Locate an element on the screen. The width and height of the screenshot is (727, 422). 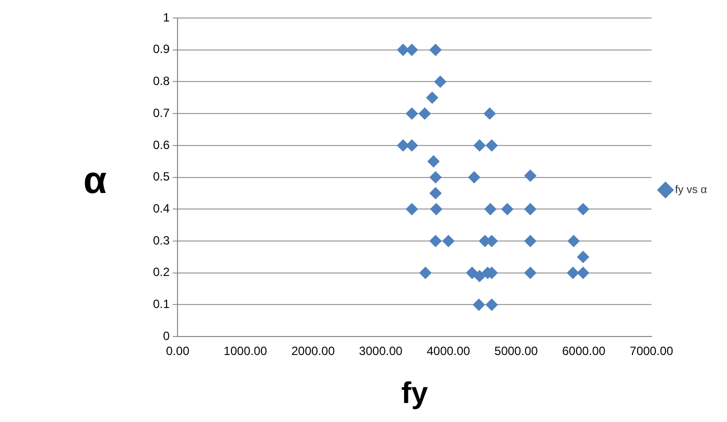
x-axis-title: fy is located at coordinates (414, 393).